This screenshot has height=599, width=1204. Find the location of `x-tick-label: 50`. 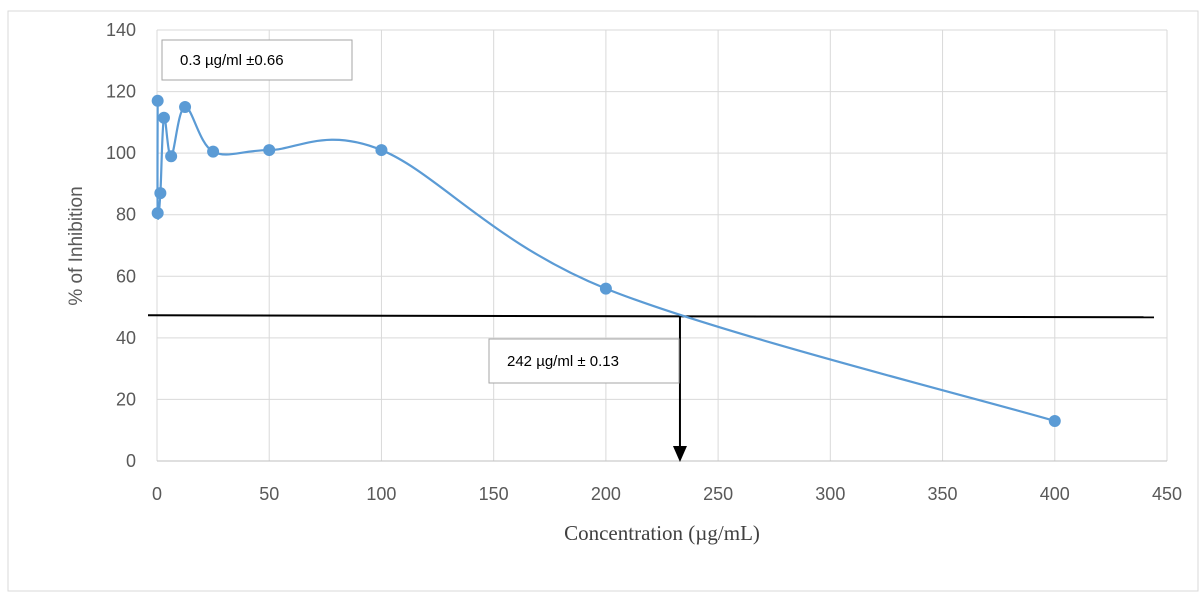

x-tick-label: 50 is located at coordinates (269, 494).